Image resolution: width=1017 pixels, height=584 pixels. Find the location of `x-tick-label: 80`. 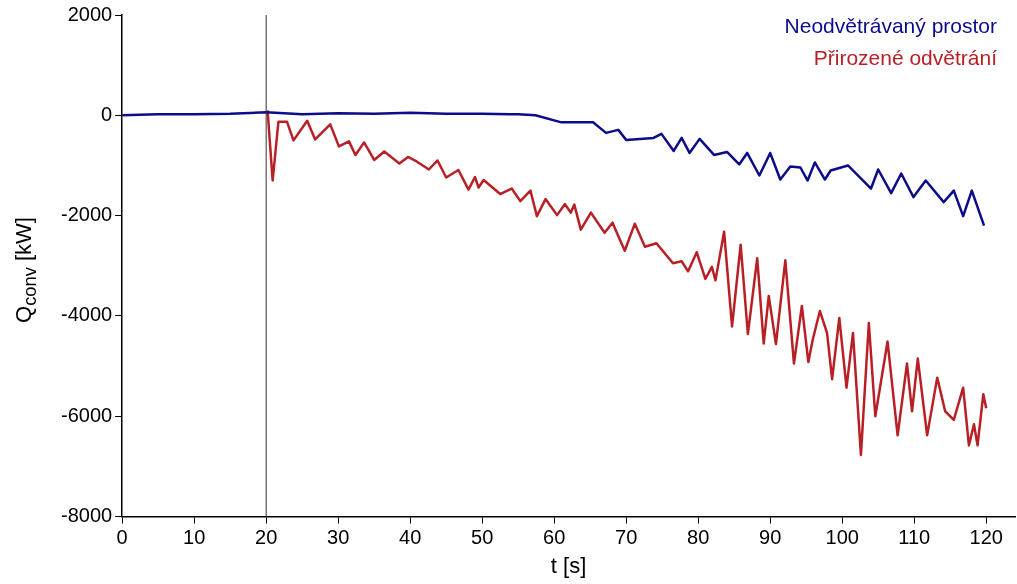

x-tick-label: 80 is located at coordinates (698, 537).